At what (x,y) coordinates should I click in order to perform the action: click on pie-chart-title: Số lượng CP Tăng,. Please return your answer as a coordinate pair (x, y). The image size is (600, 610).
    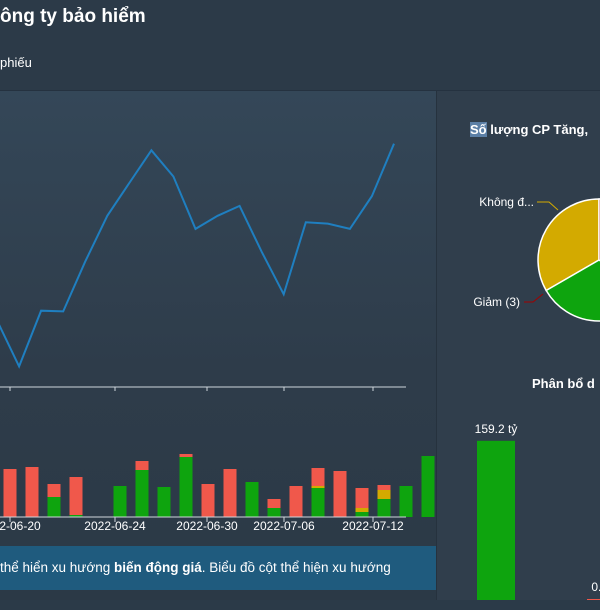
    Looking at the image, I should click on (529, 129).